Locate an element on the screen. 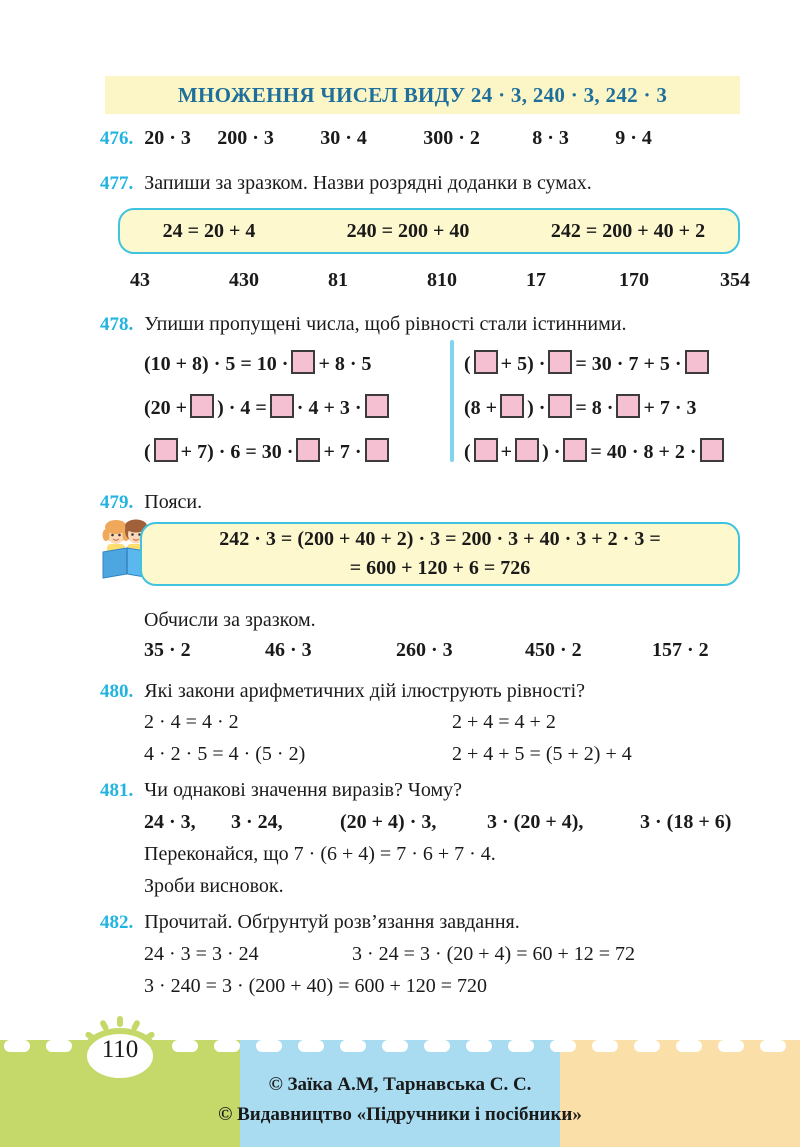 This screenshot has width=800, height=1147. exercise-number-478: 478. is located at coordinates (117, 324).